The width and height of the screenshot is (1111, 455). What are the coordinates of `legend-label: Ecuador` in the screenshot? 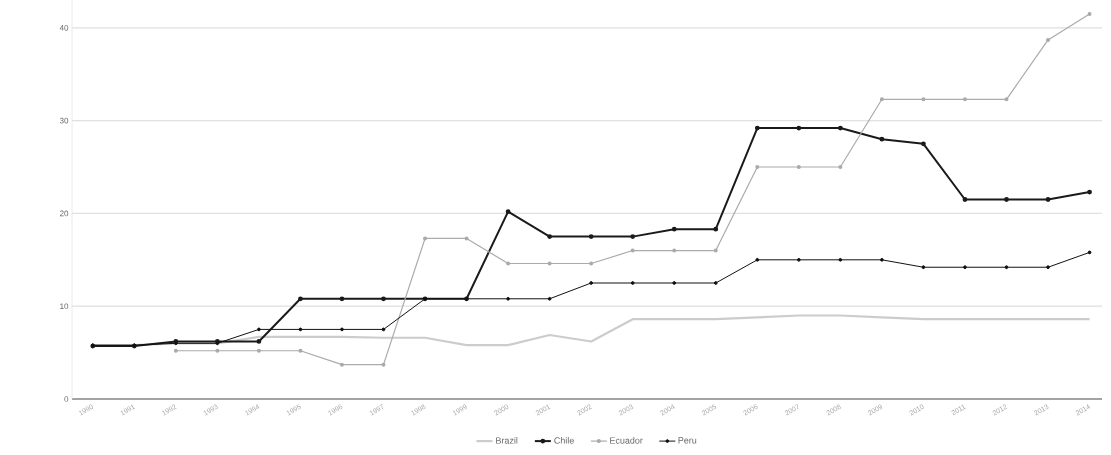 It's located at (626, 440).